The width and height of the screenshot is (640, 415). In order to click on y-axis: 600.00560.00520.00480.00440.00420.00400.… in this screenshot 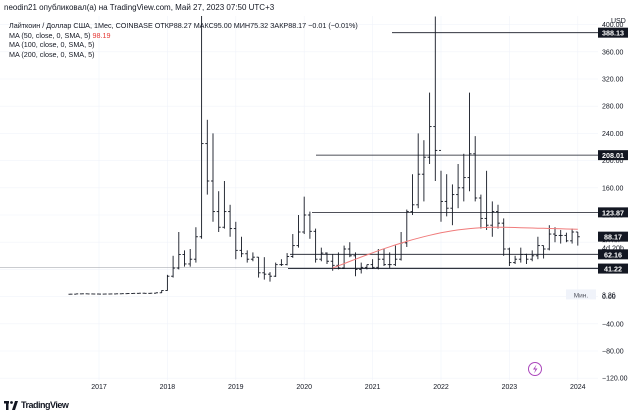, I will do `click(615, 202)`.